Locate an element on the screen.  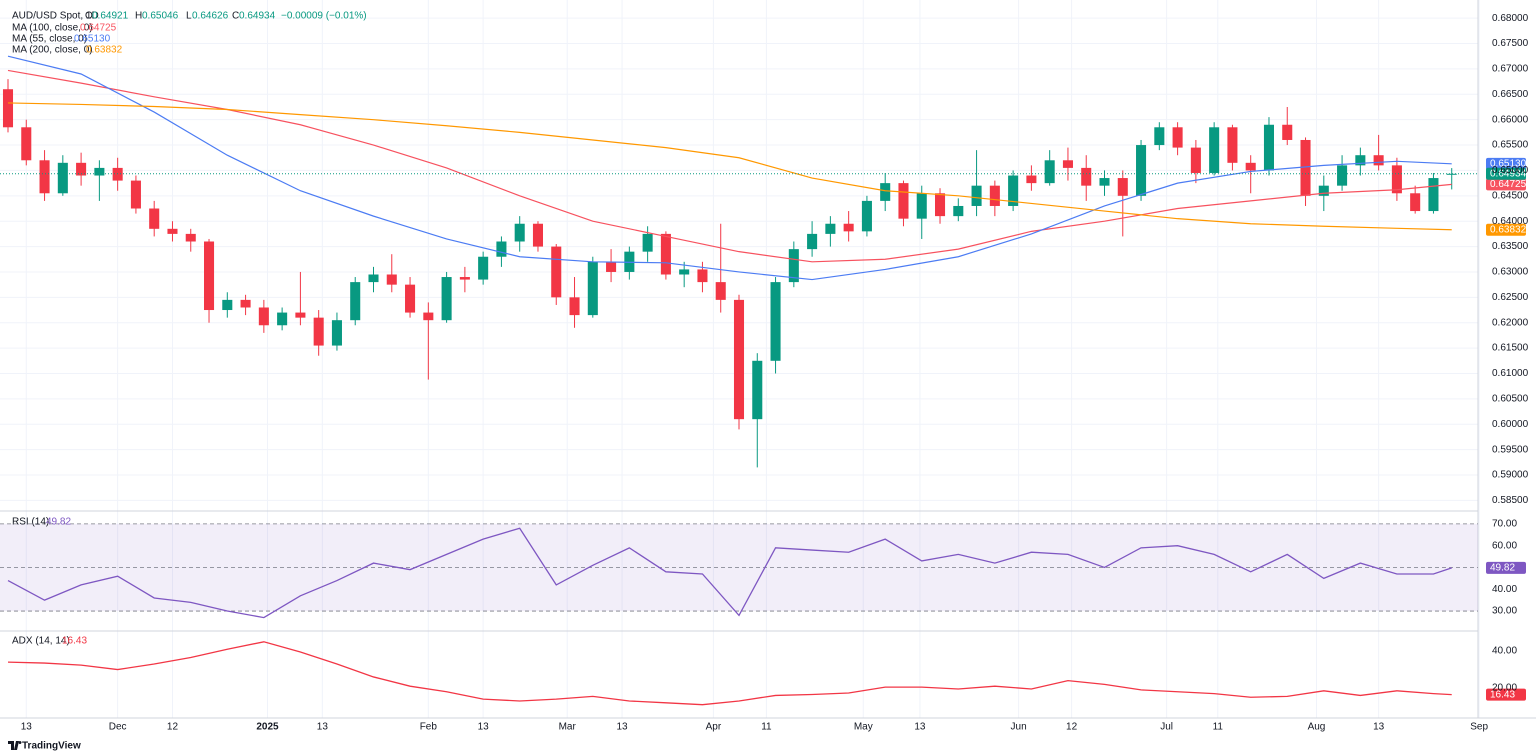
price-tag-label: 0.65130 is located at coordinates (1508, 163).